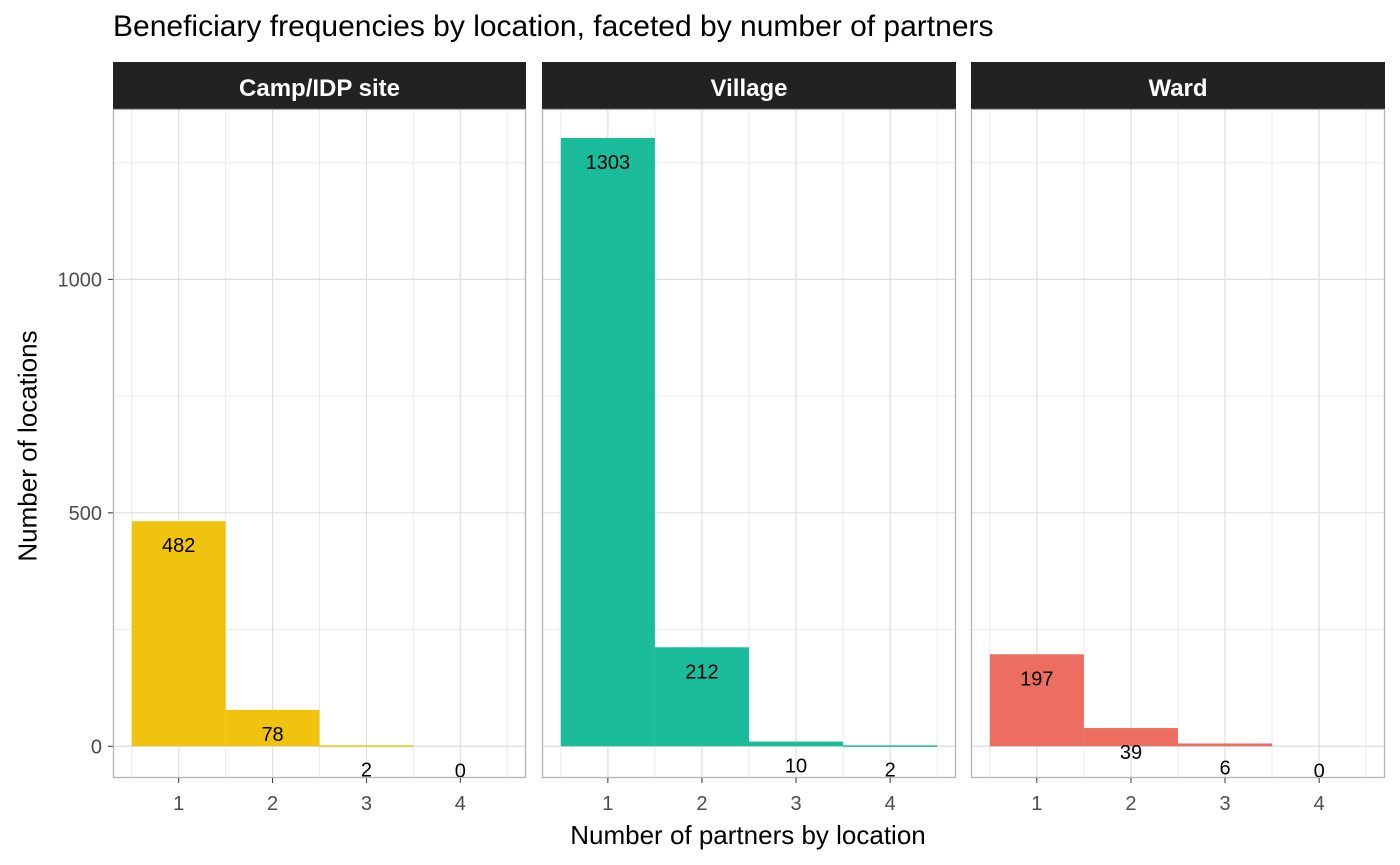  I want to click on facet-strip-village, so click(749, 85).